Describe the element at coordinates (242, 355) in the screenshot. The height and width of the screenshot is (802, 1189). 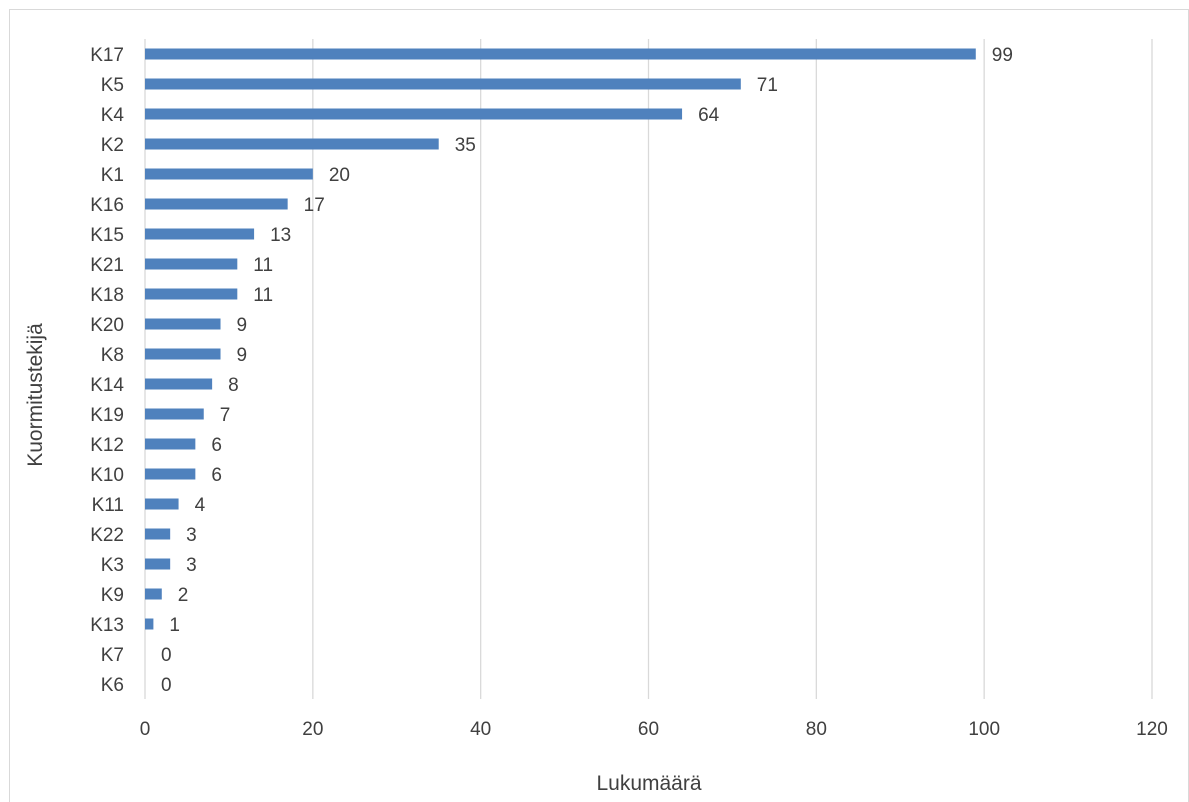
I see `data-label-K8: 9` at that location.